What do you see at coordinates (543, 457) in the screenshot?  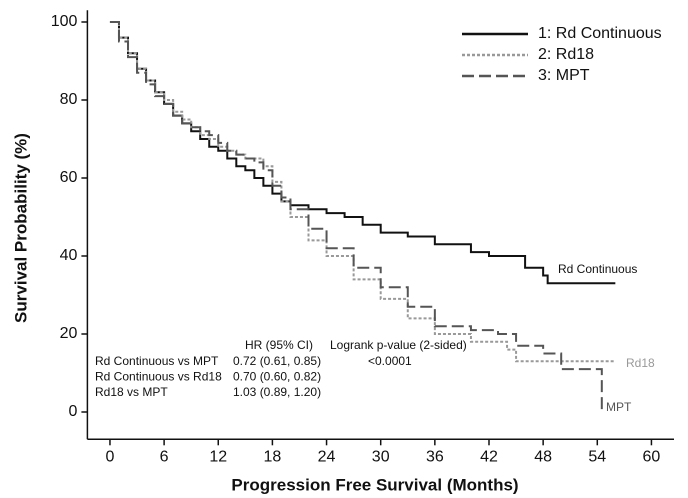 I see `x-tick-label: 48` at bounding box center [543, 457].